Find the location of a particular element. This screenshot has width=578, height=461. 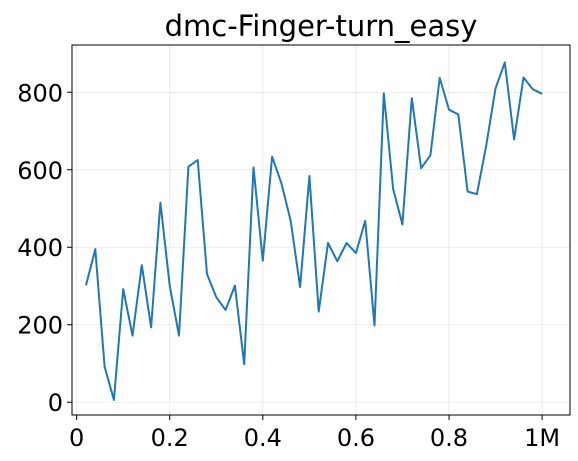

x-tick-label: 0.2 is located at coordinates (170, 438).